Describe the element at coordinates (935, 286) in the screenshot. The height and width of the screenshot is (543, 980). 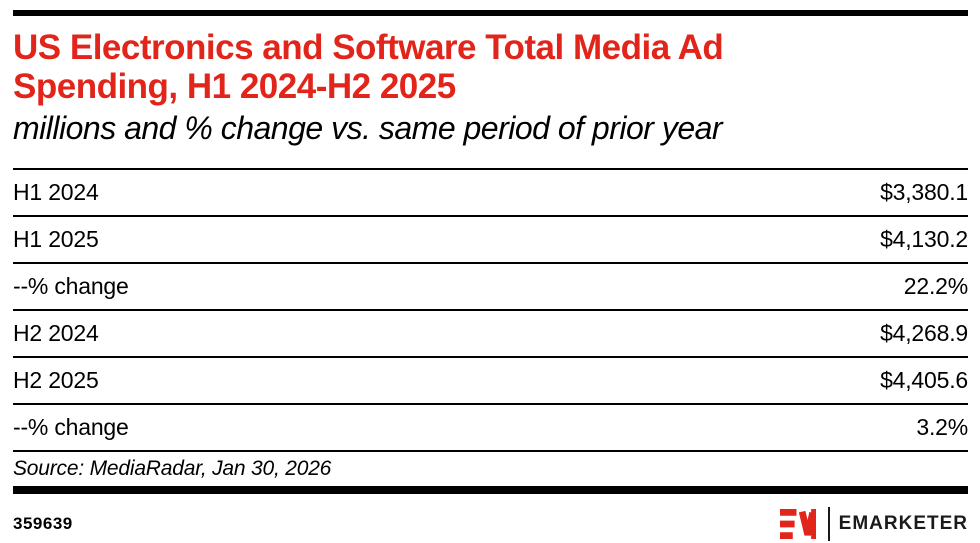
I see `row-value: 22.2%` at that location.